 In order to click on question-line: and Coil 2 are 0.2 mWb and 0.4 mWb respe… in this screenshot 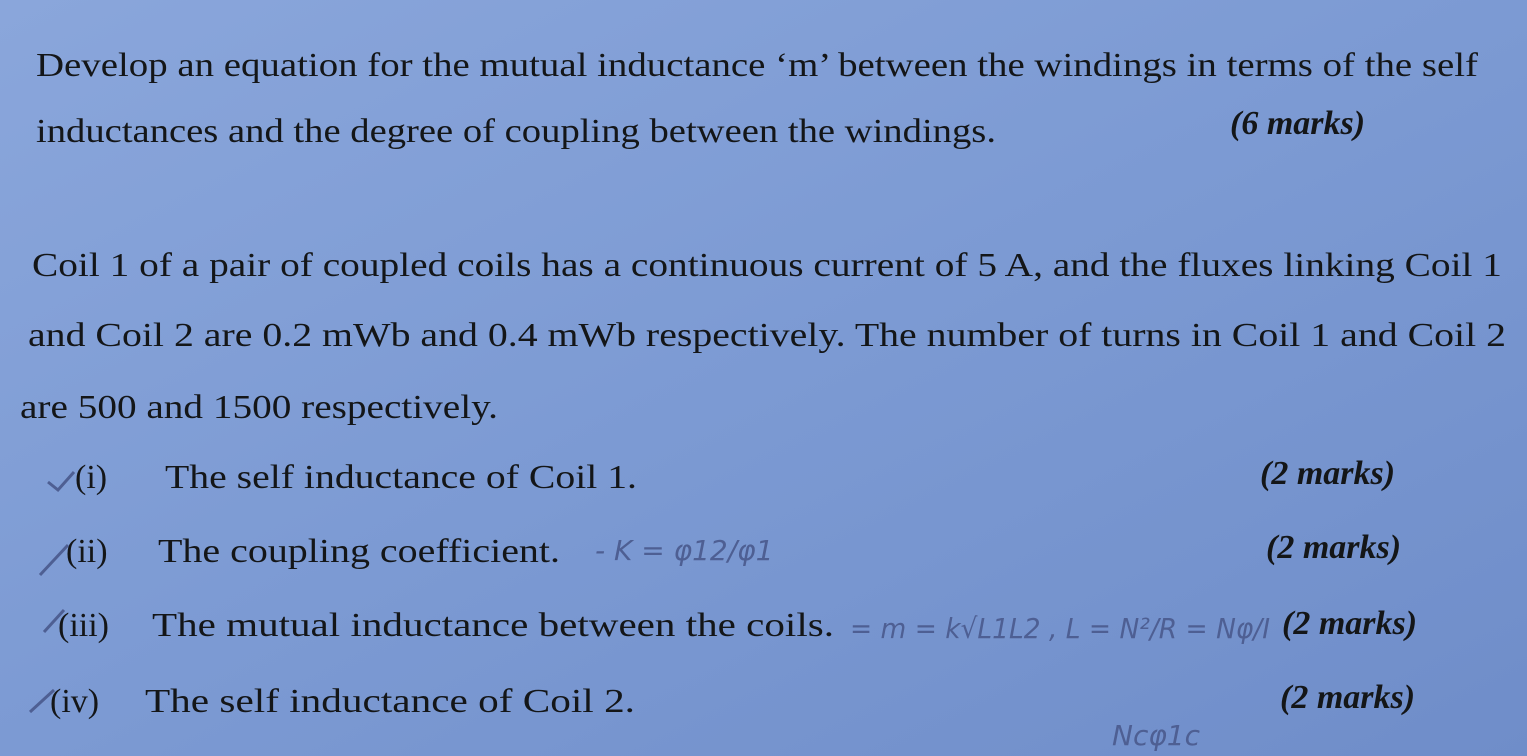, I will do `click(767, 335)`.